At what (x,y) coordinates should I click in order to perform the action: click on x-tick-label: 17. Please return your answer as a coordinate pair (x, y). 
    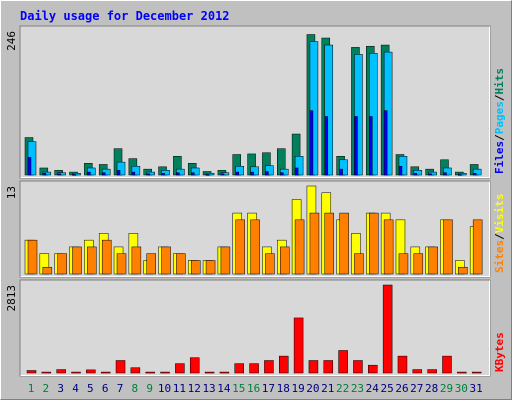
    Looking at the image, I should click on (268, 388).